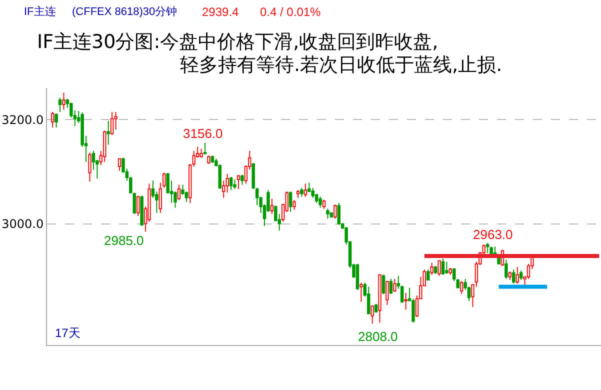 The width and height of the screenshot is (601, 390). What do you see at coordinates (378, 336) in the screenshot?
I see `annotation: 2808.0` at bounding box center [378, 336].